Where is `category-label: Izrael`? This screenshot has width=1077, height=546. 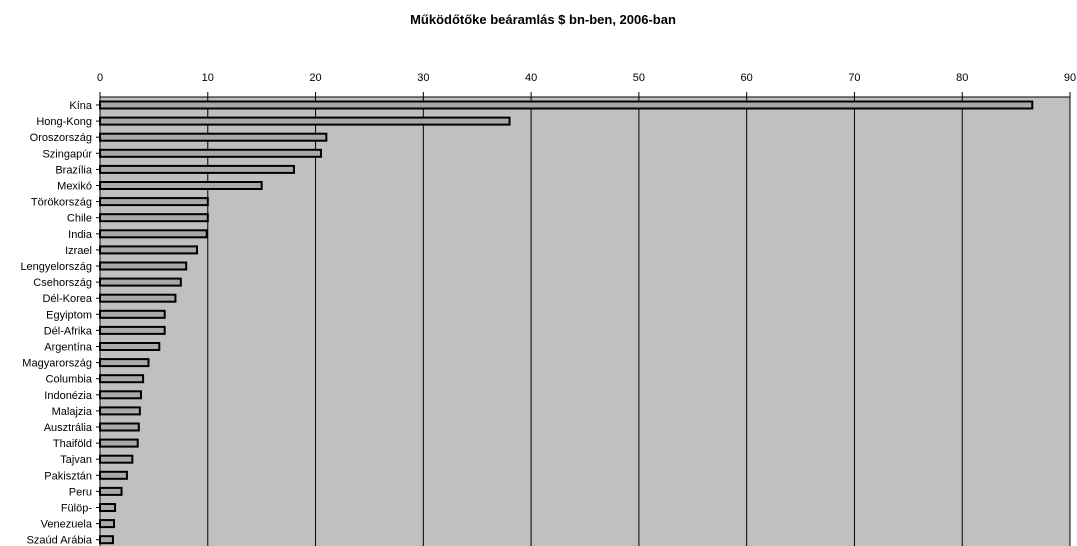 category-label: Izrael is located at coordinates (78, 251).